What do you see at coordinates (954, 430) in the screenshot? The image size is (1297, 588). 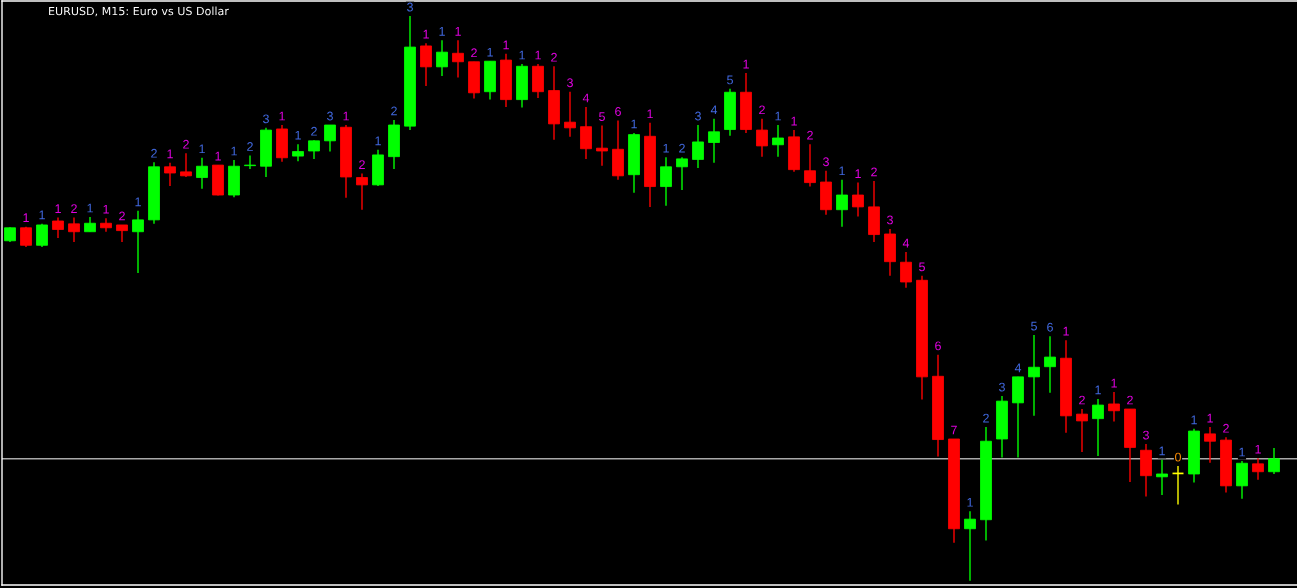 I see `text: 7` at bounding box center [954, 430].